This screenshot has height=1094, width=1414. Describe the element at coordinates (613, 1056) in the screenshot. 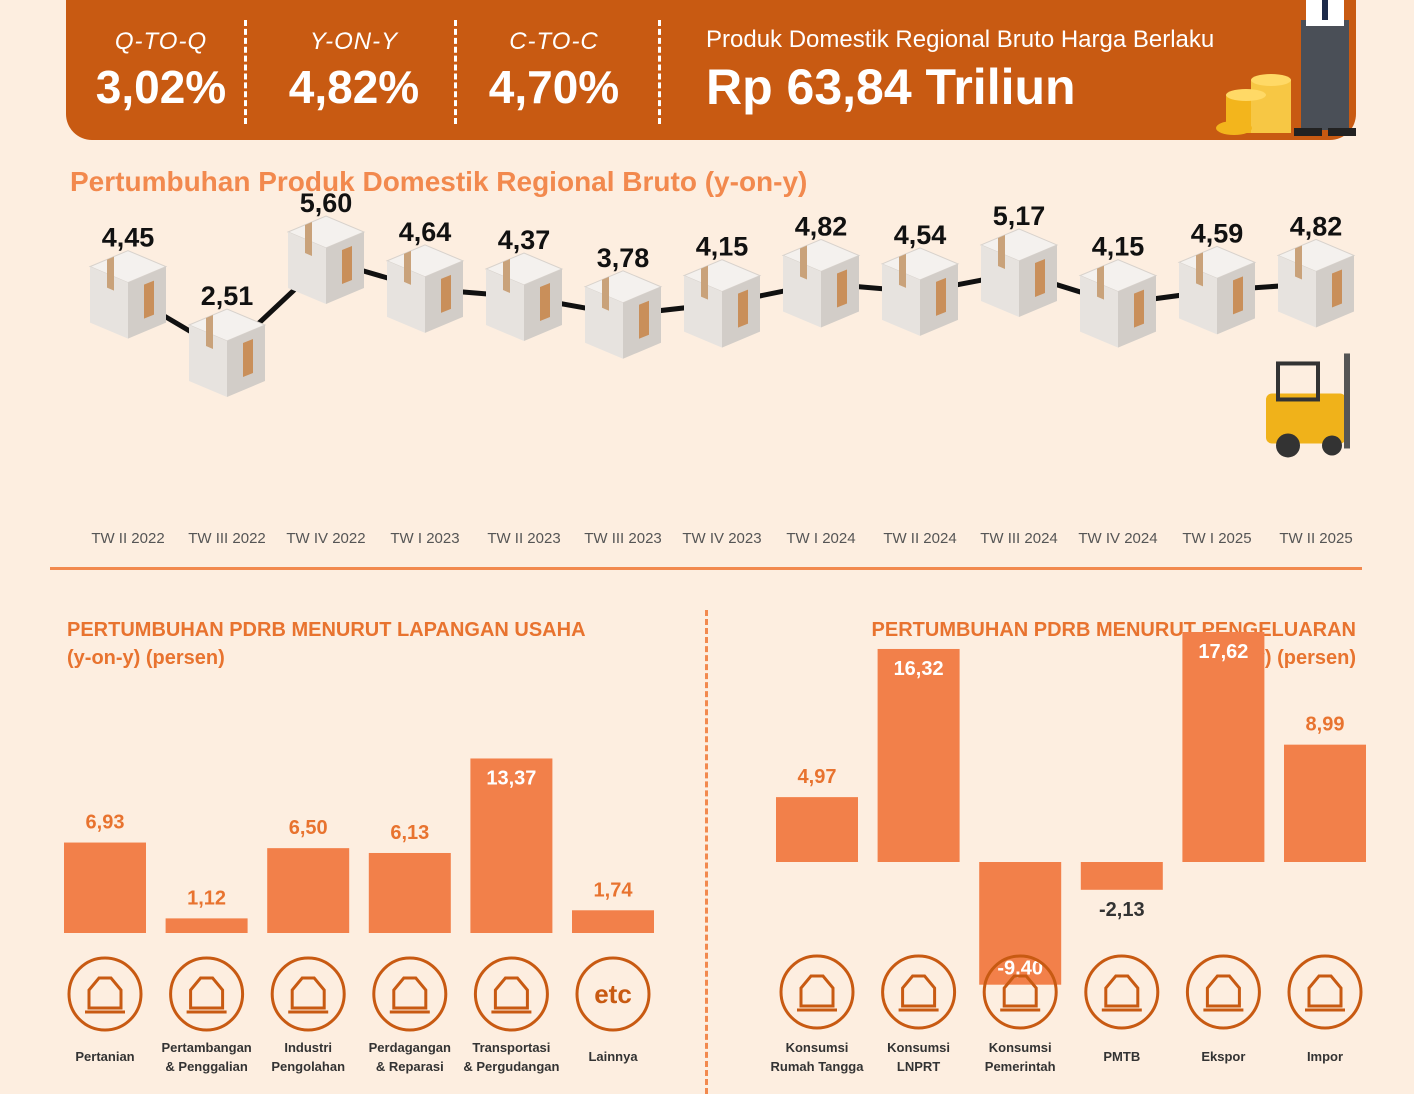

I see `category-label: Lainnya` at that location.